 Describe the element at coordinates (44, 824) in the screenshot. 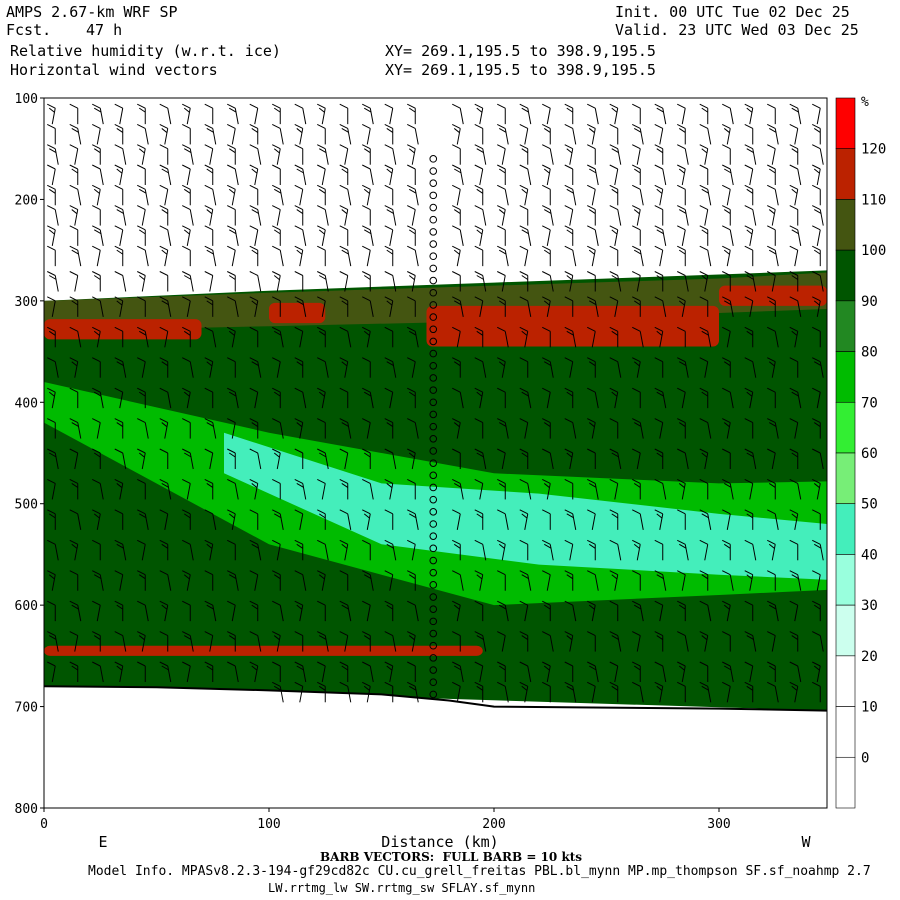

I see `x-tick-label: 0` at that location.